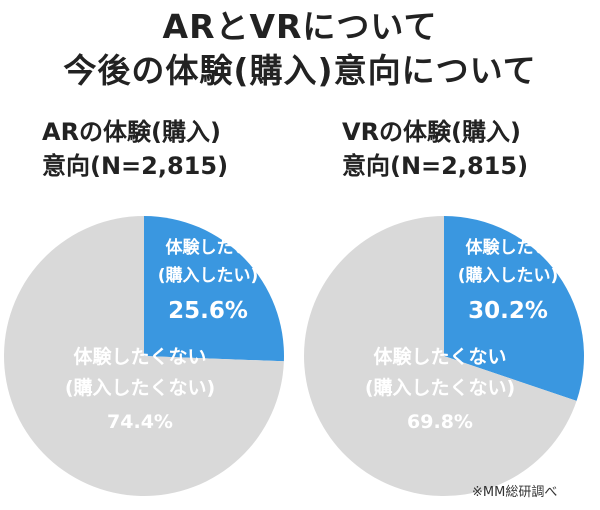 This screenshot has width=600, height=510. I want to click on ar-slice-want-value-label: 25.6%, so click(208, 311).